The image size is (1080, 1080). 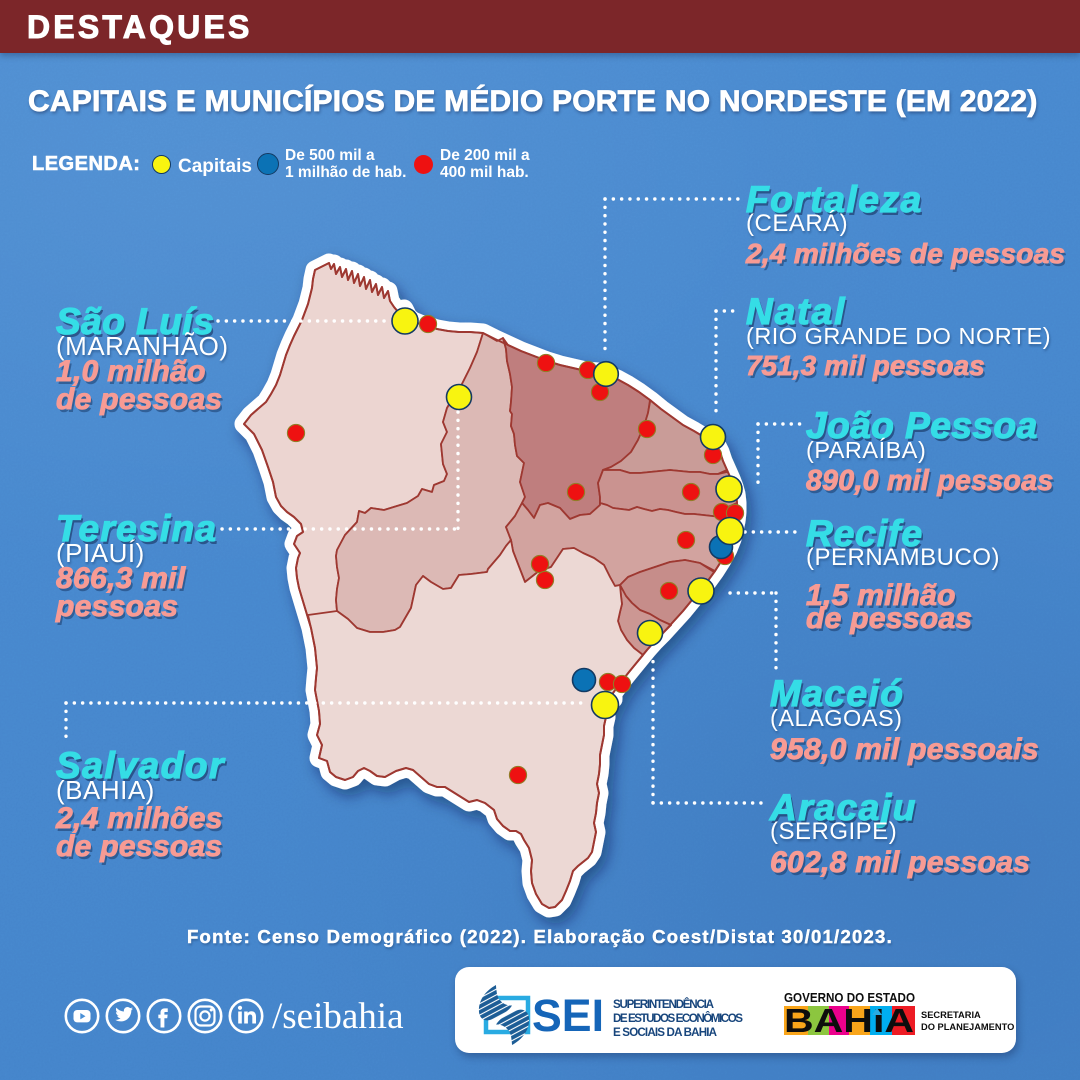 What do you see at coordinates (849, 997) in the screenshot?
I see `svg-text: GOVERNO DO ESTADO` at bounding box center [849, 997].